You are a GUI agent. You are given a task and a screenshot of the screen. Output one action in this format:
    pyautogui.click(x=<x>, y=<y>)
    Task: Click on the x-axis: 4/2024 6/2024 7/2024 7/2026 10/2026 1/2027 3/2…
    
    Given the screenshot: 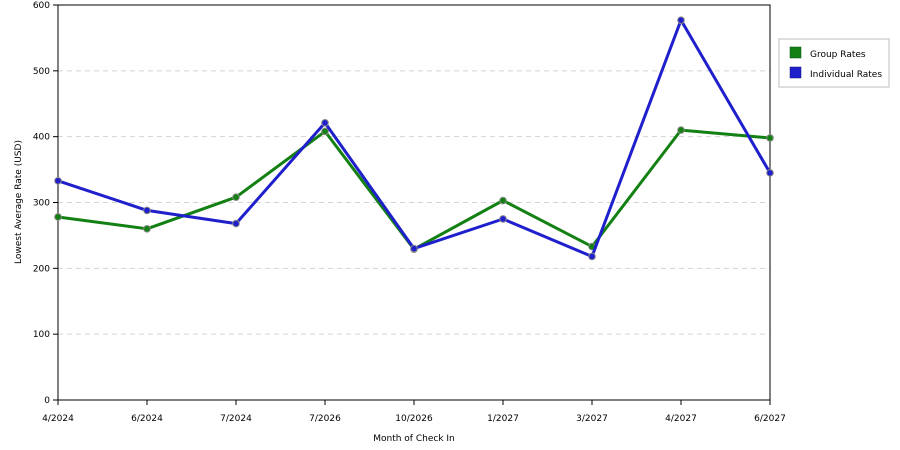 What is the action you would take?
    pyautogui.click(x=414, y=412)
    